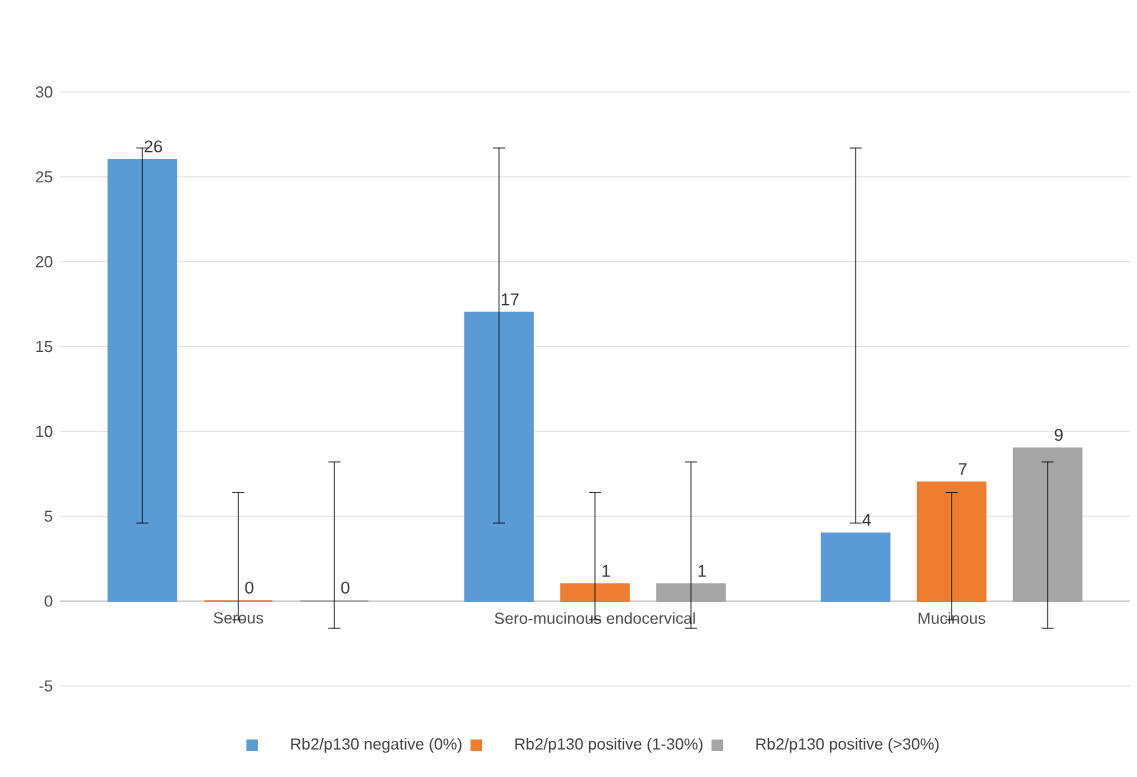  What do you see at coordinates (847, 745) in the screenshot?
I see `legend-label: Rb2/p130 positive (>30%)` at bounding box center [847, 745].